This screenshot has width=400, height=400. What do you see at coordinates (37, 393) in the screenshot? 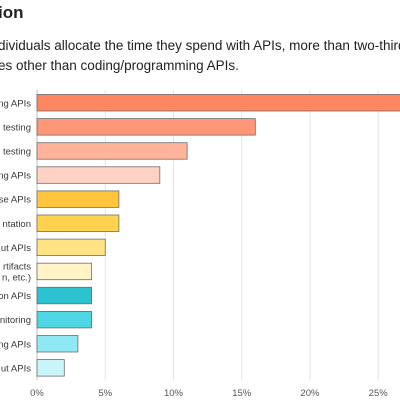
I see `x-tick-label: 0%` at bounding box center [37, 393].